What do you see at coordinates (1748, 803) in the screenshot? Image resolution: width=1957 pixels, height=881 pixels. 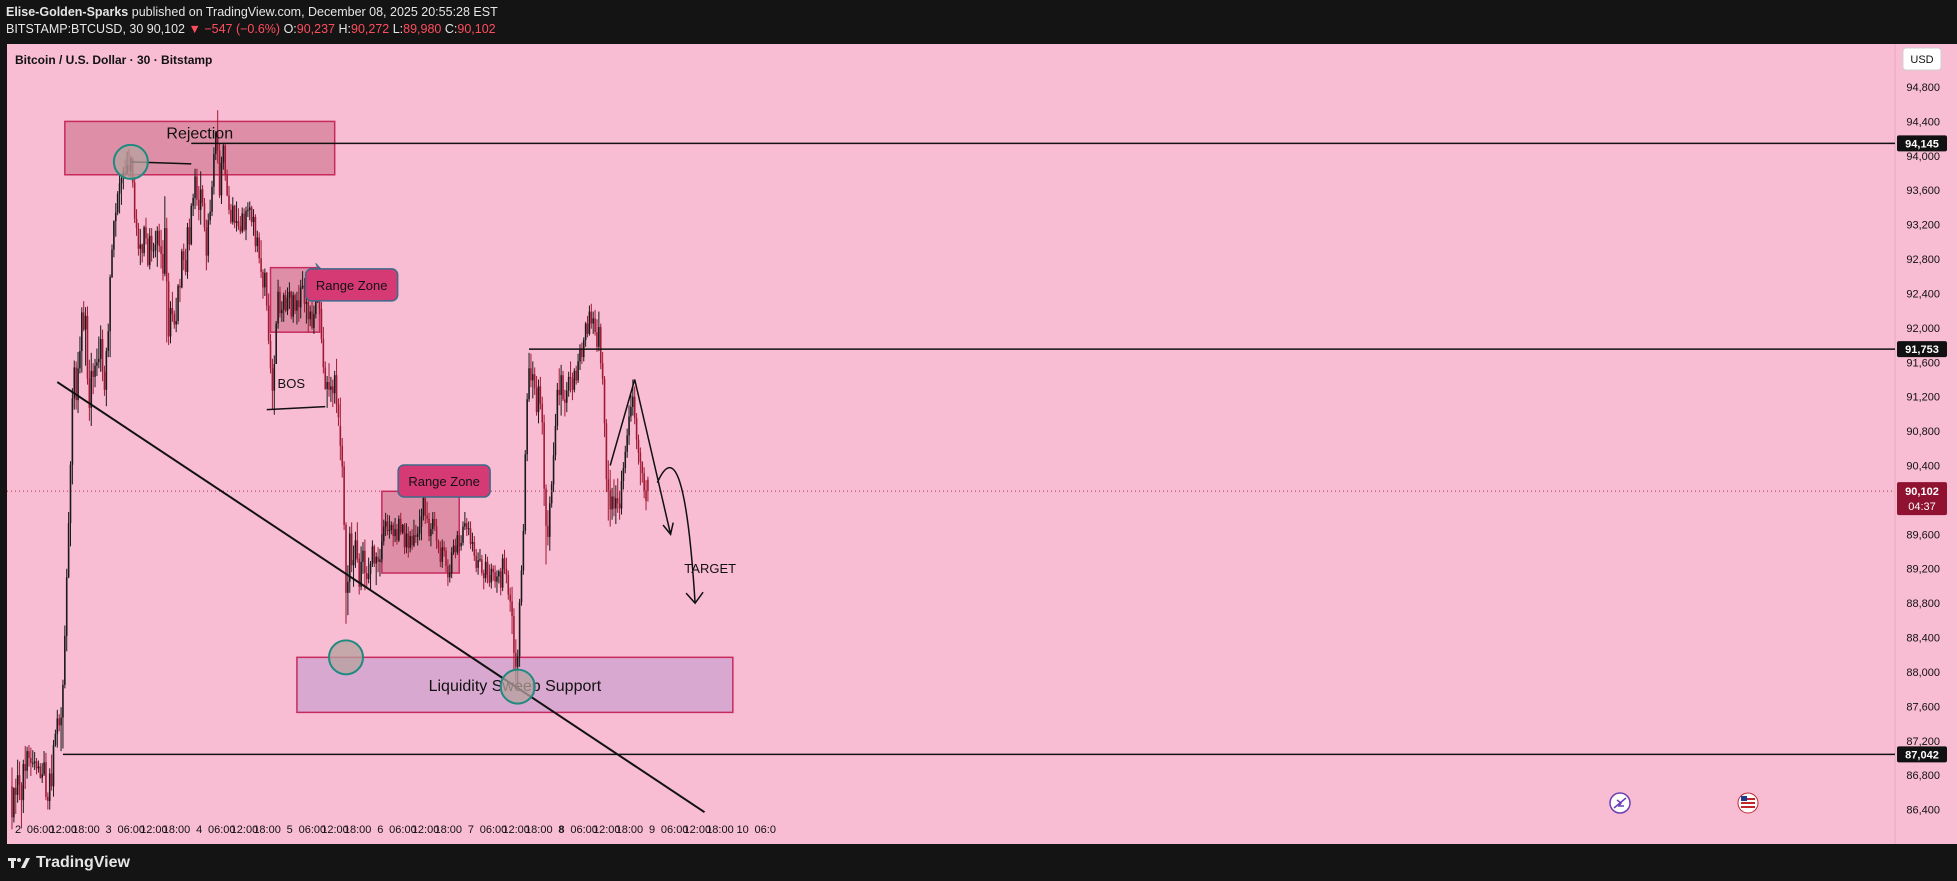 I see `flag-icon` at bounding box center [1748, 803].